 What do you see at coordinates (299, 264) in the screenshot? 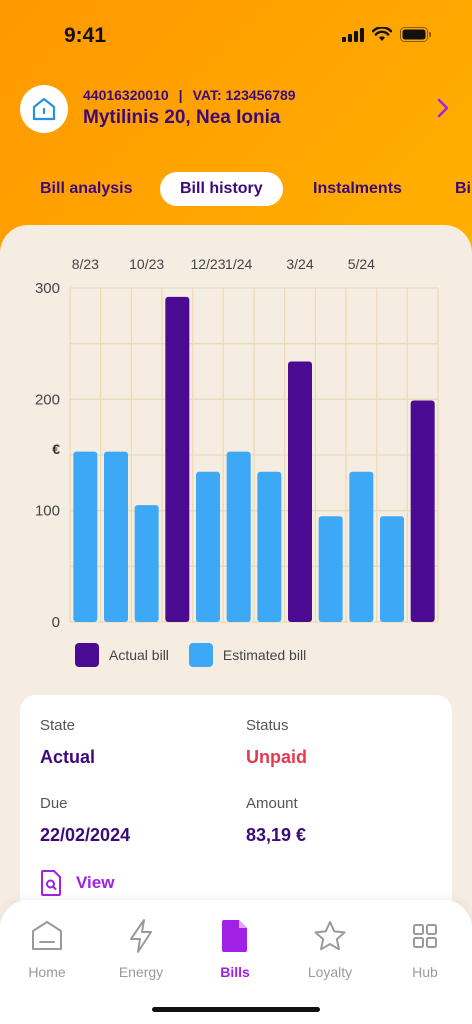
I see `x-tick-label: 3/24` at bounding box center [299, 264].